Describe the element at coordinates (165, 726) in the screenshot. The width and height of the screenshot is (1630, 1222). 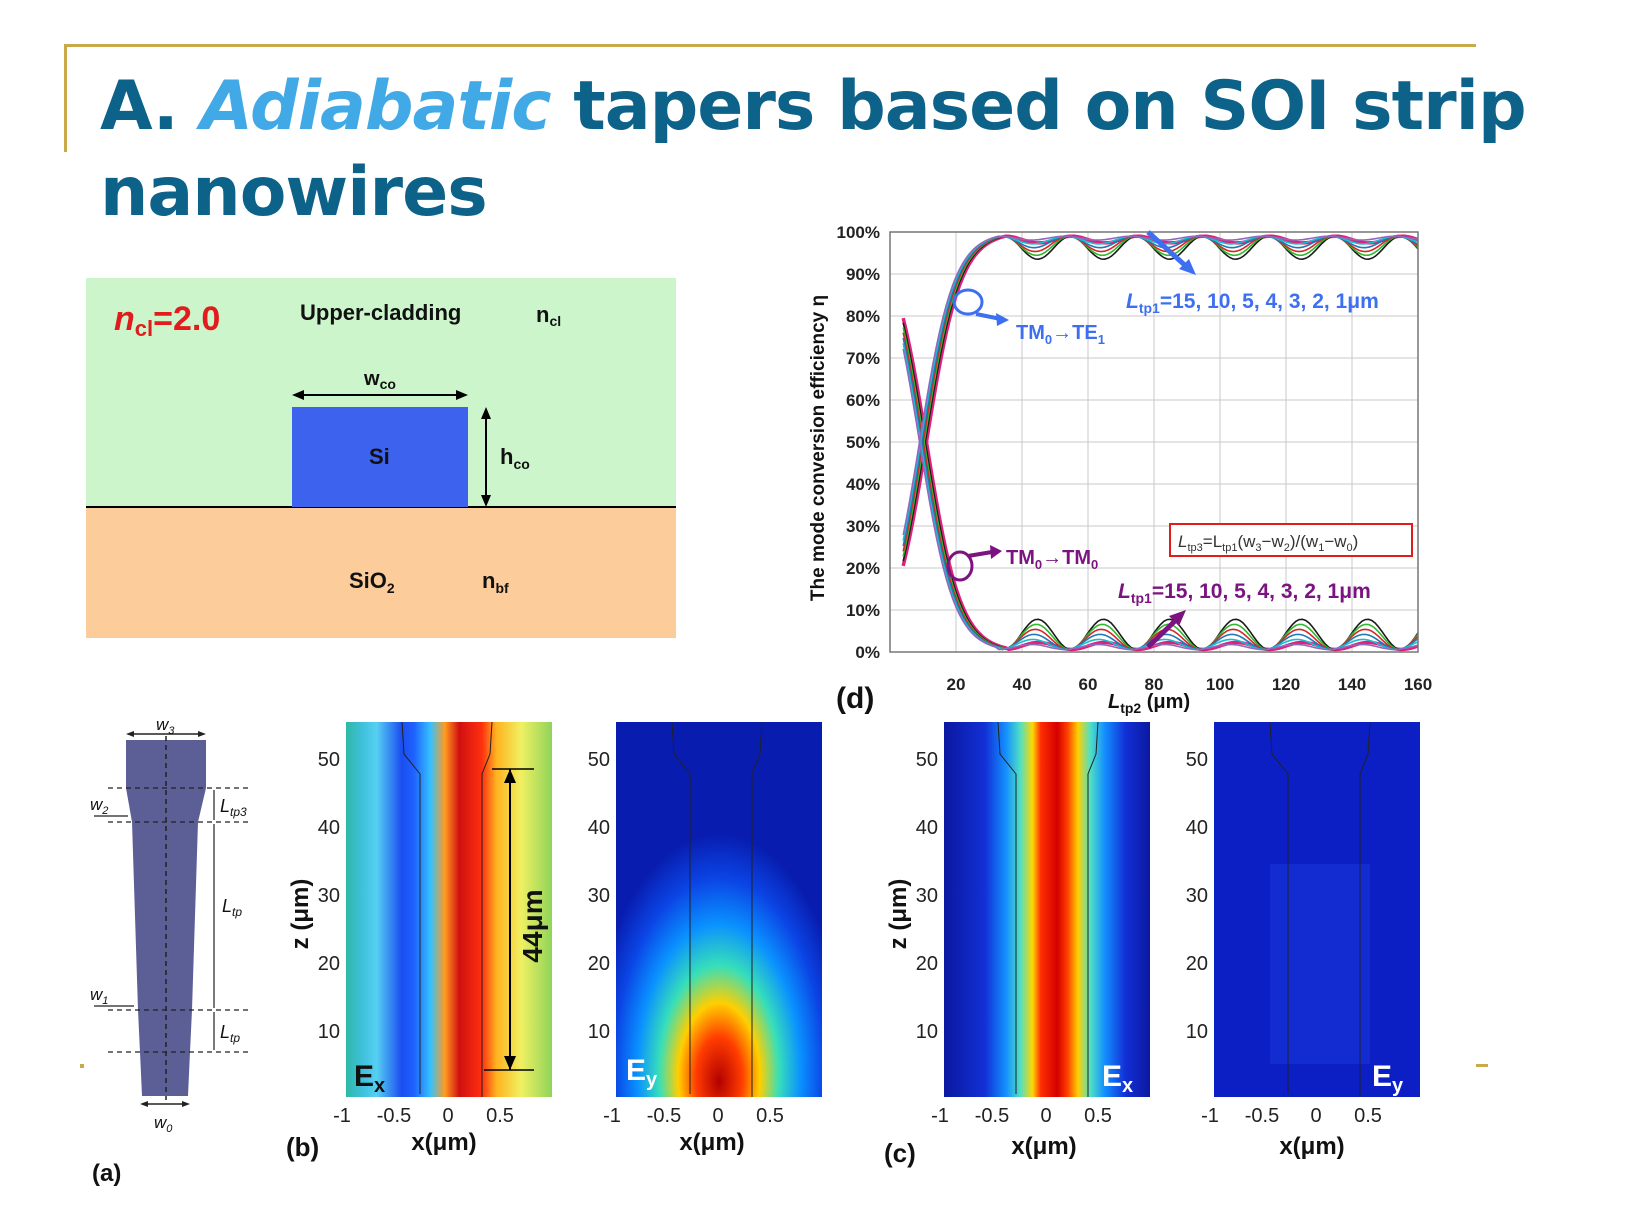
I see `w3-label: w3` at that location.